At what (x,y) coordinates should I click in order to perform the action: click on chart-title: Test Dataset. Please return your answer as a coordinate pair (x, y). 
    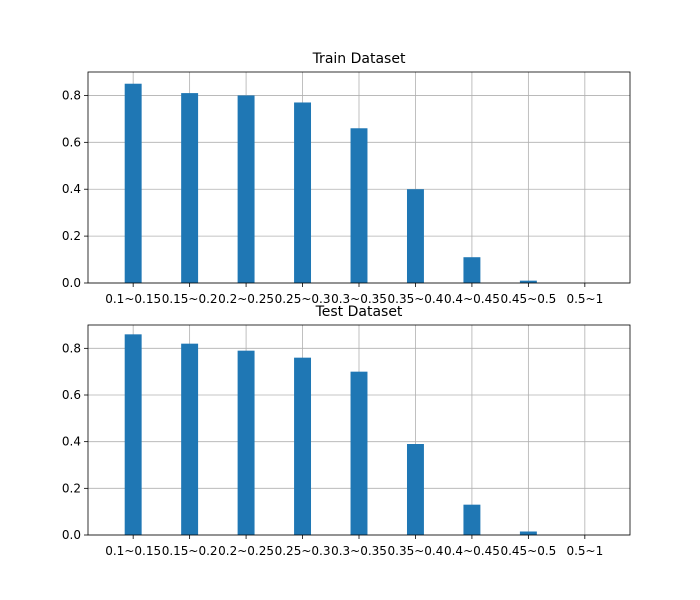
    Looking at the image, I should click on (359, 312).